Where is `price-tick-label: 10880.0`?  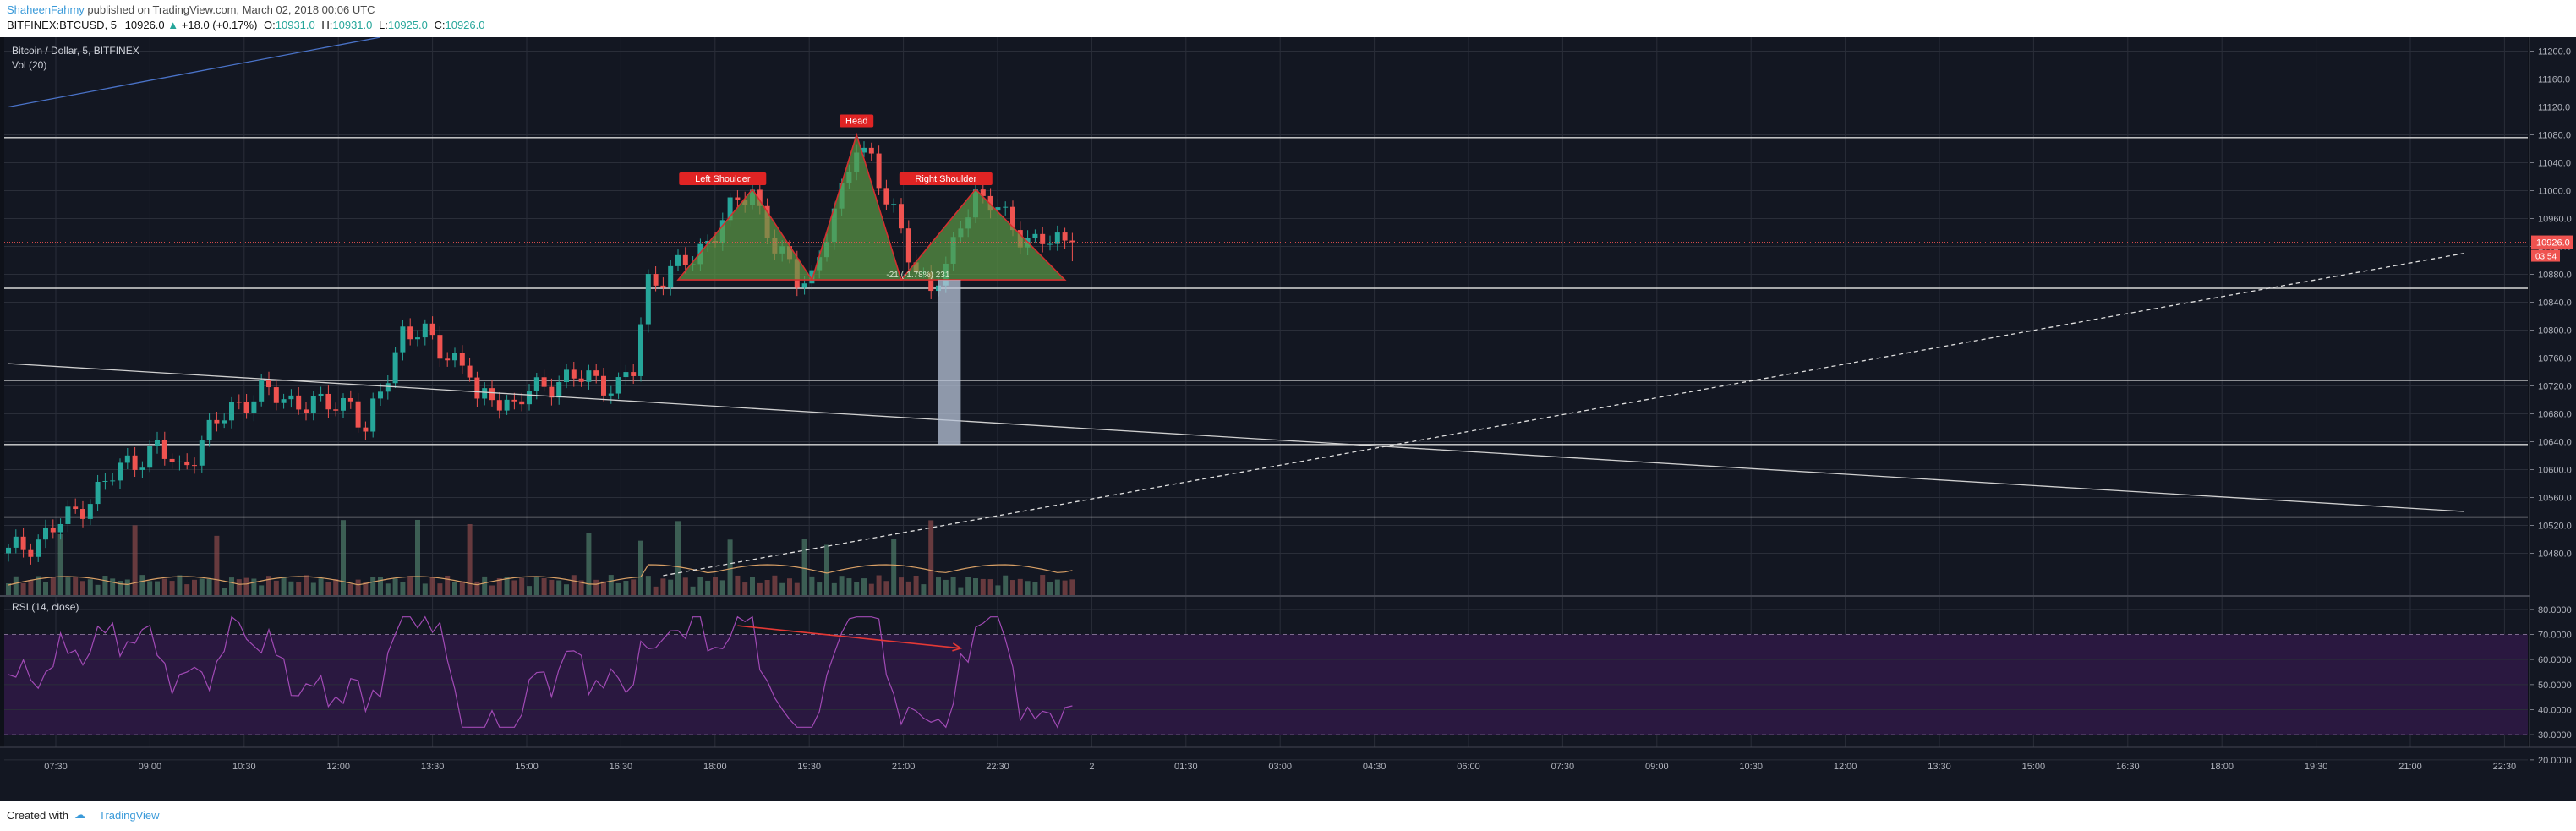 price-tick-label: 10880.0 is located at coordinates (2555, 276).